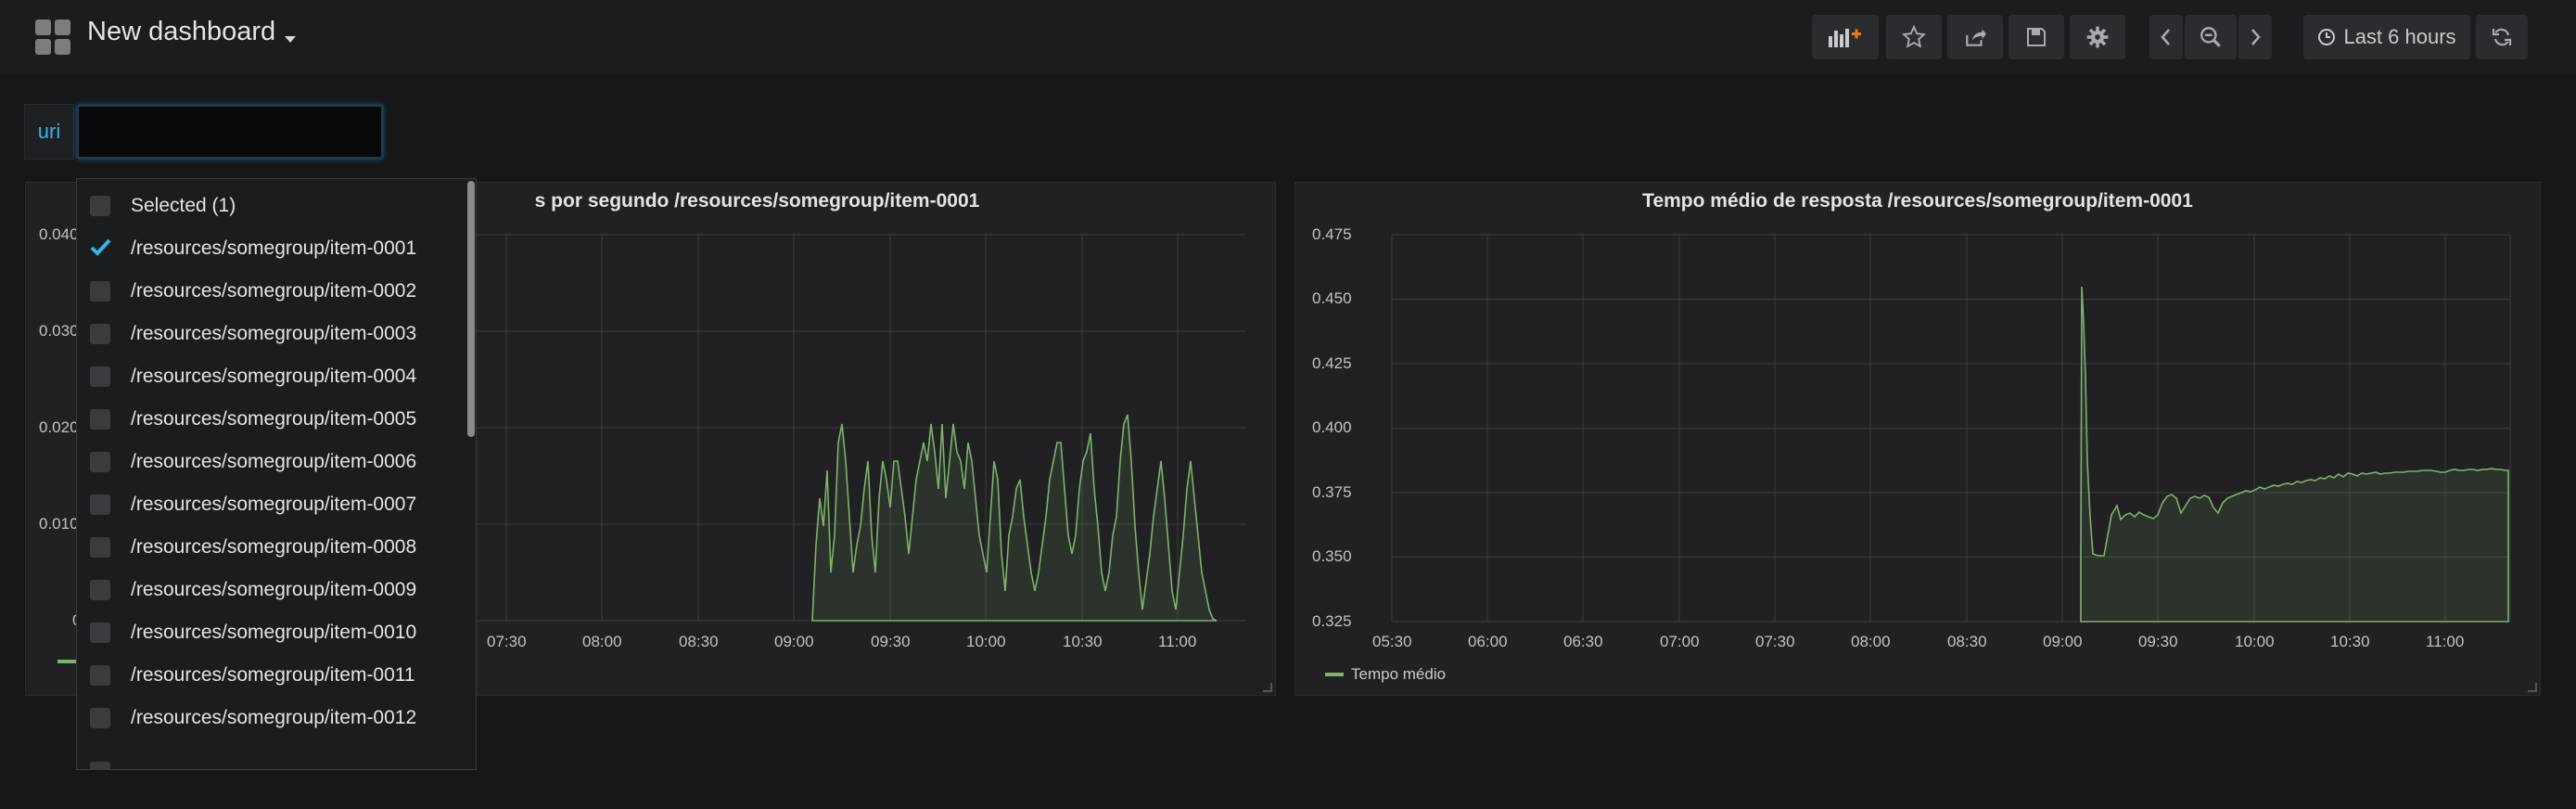  Describe the element at coordinates (471, 309) in the screenshot. I see `dropdown-scrollbar` at that location.